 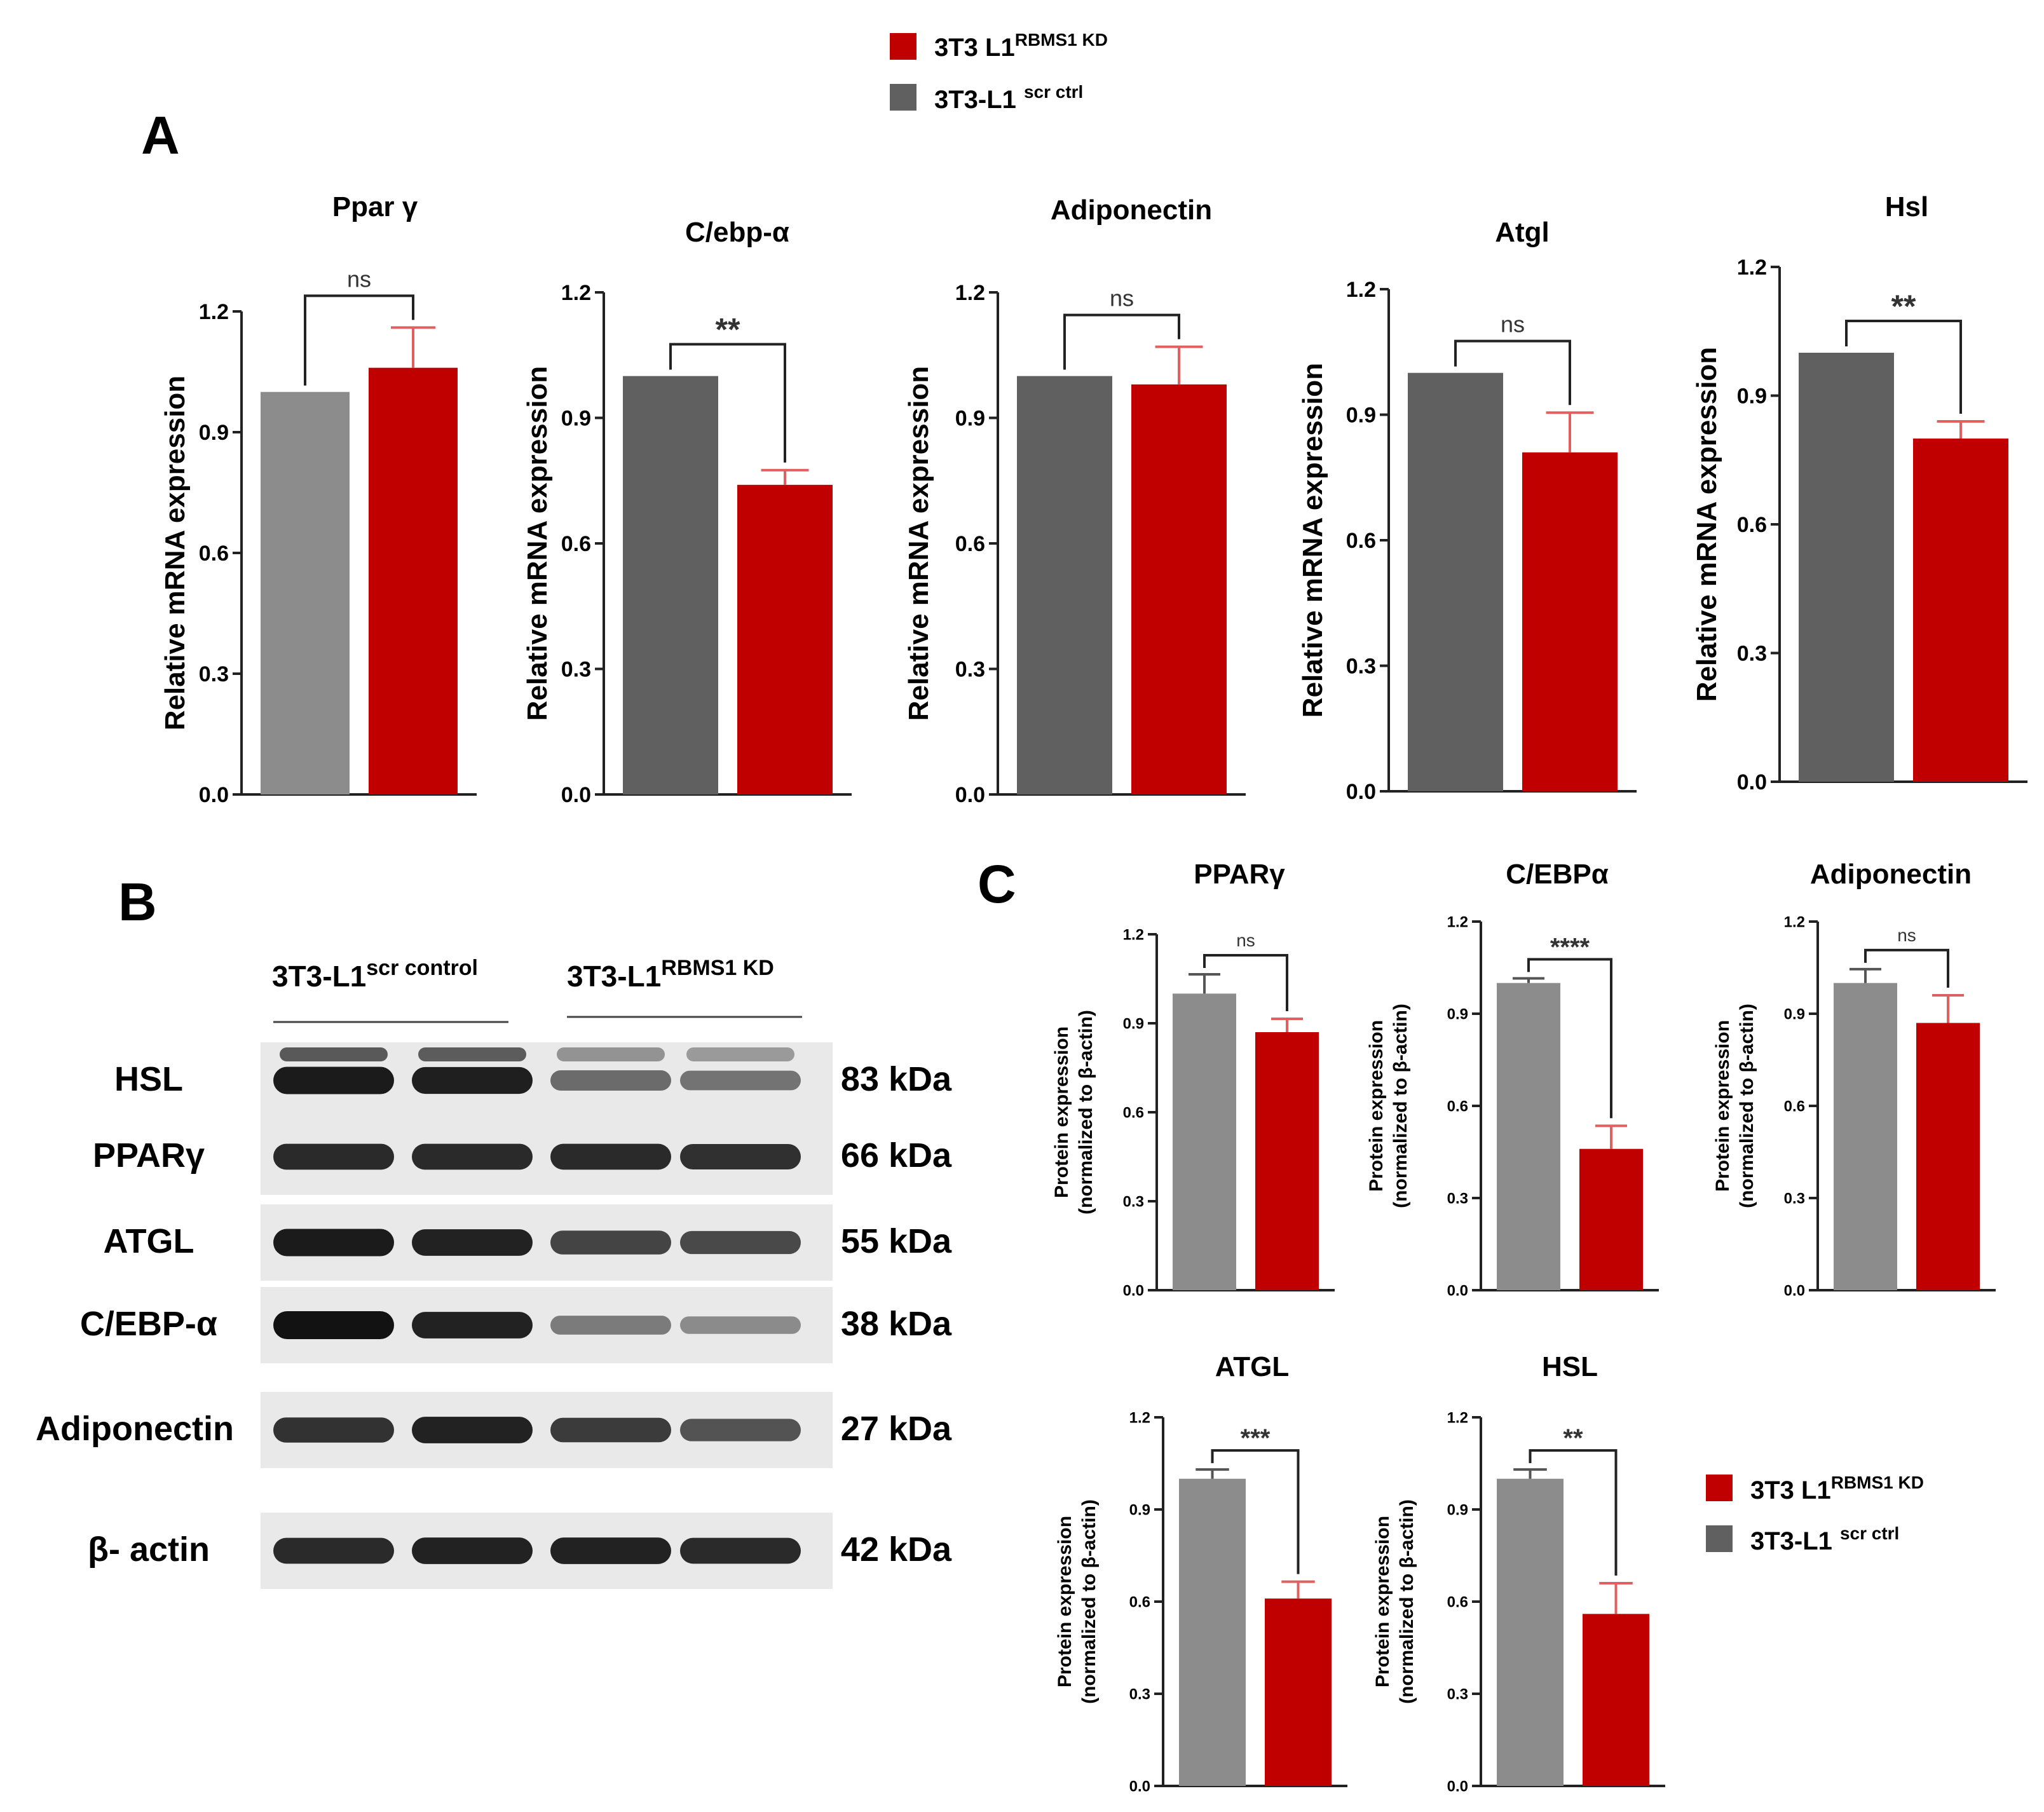 I want to click on legend2-ctrl-sup: scr ctrl, so click(x=1869, y=1533).